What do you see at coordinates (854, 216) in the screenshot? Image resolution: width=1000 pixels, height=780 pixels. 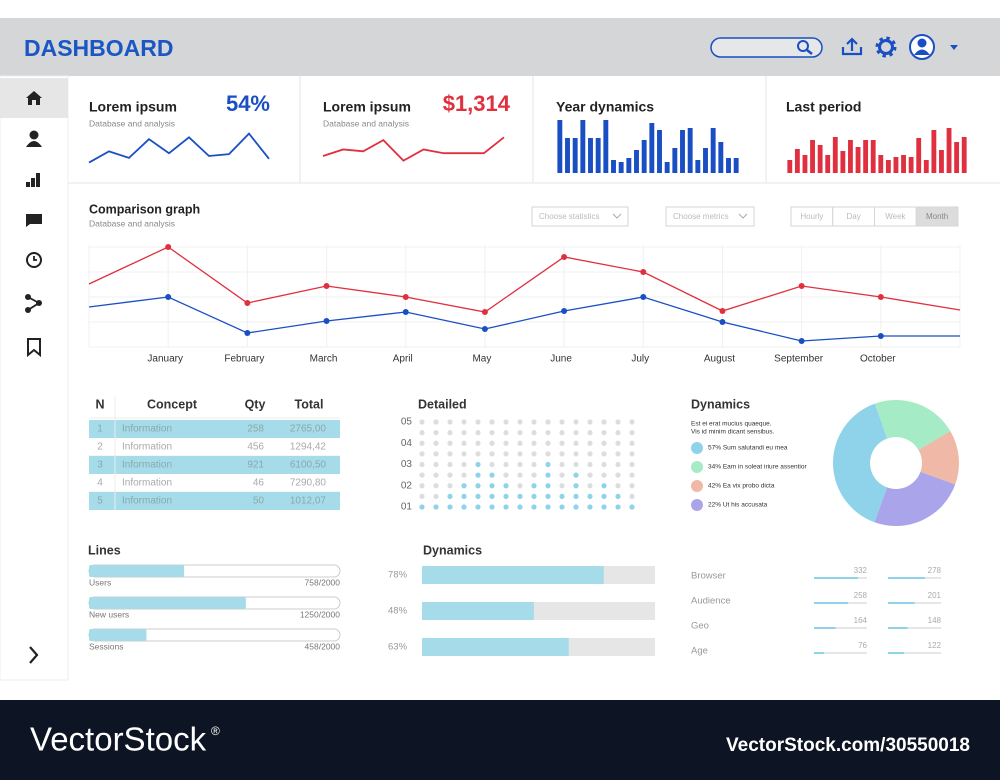 I see `period-label: Day` at bounding box center [854, 216].